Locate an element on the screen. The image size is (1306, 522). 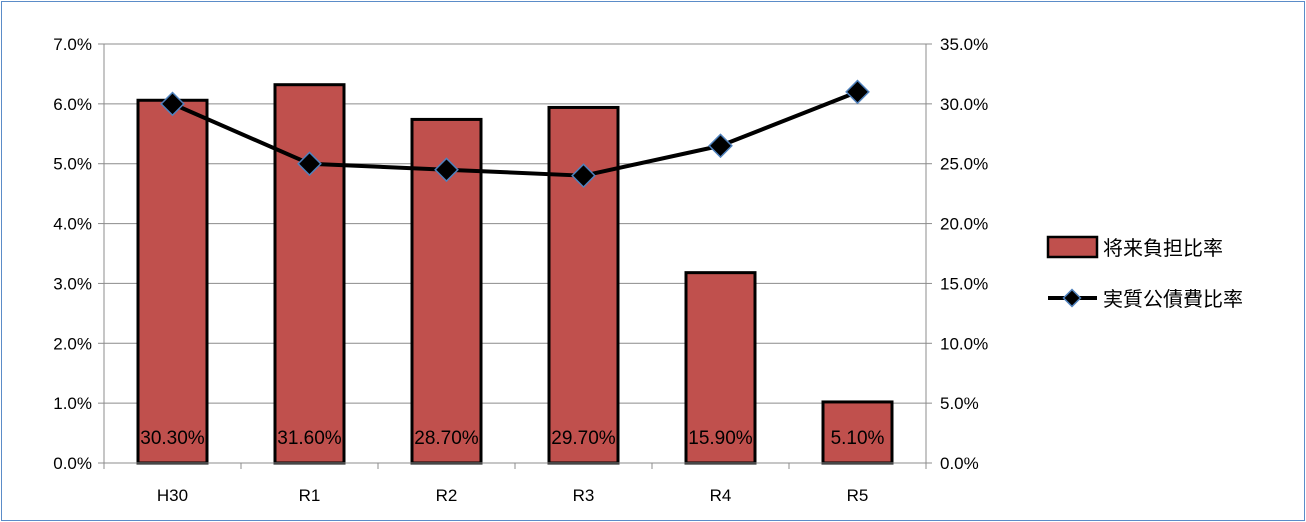
y-left-tick-label: 6.0% is located at coordinates (72, 104).